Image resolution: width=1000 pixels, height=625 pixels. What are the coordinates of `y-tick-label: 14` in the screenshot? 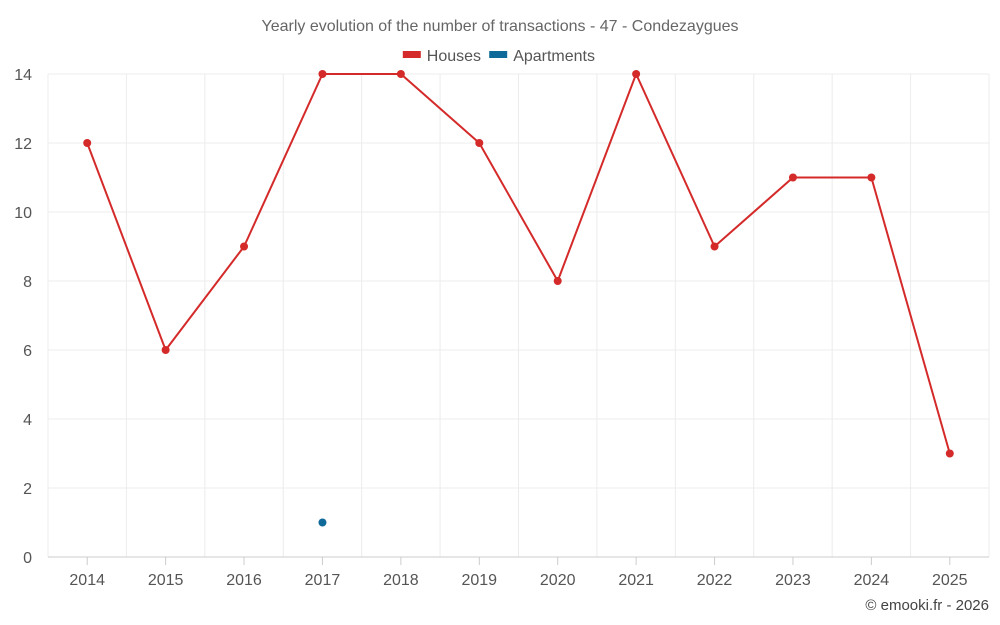 It's located at (23, 75).